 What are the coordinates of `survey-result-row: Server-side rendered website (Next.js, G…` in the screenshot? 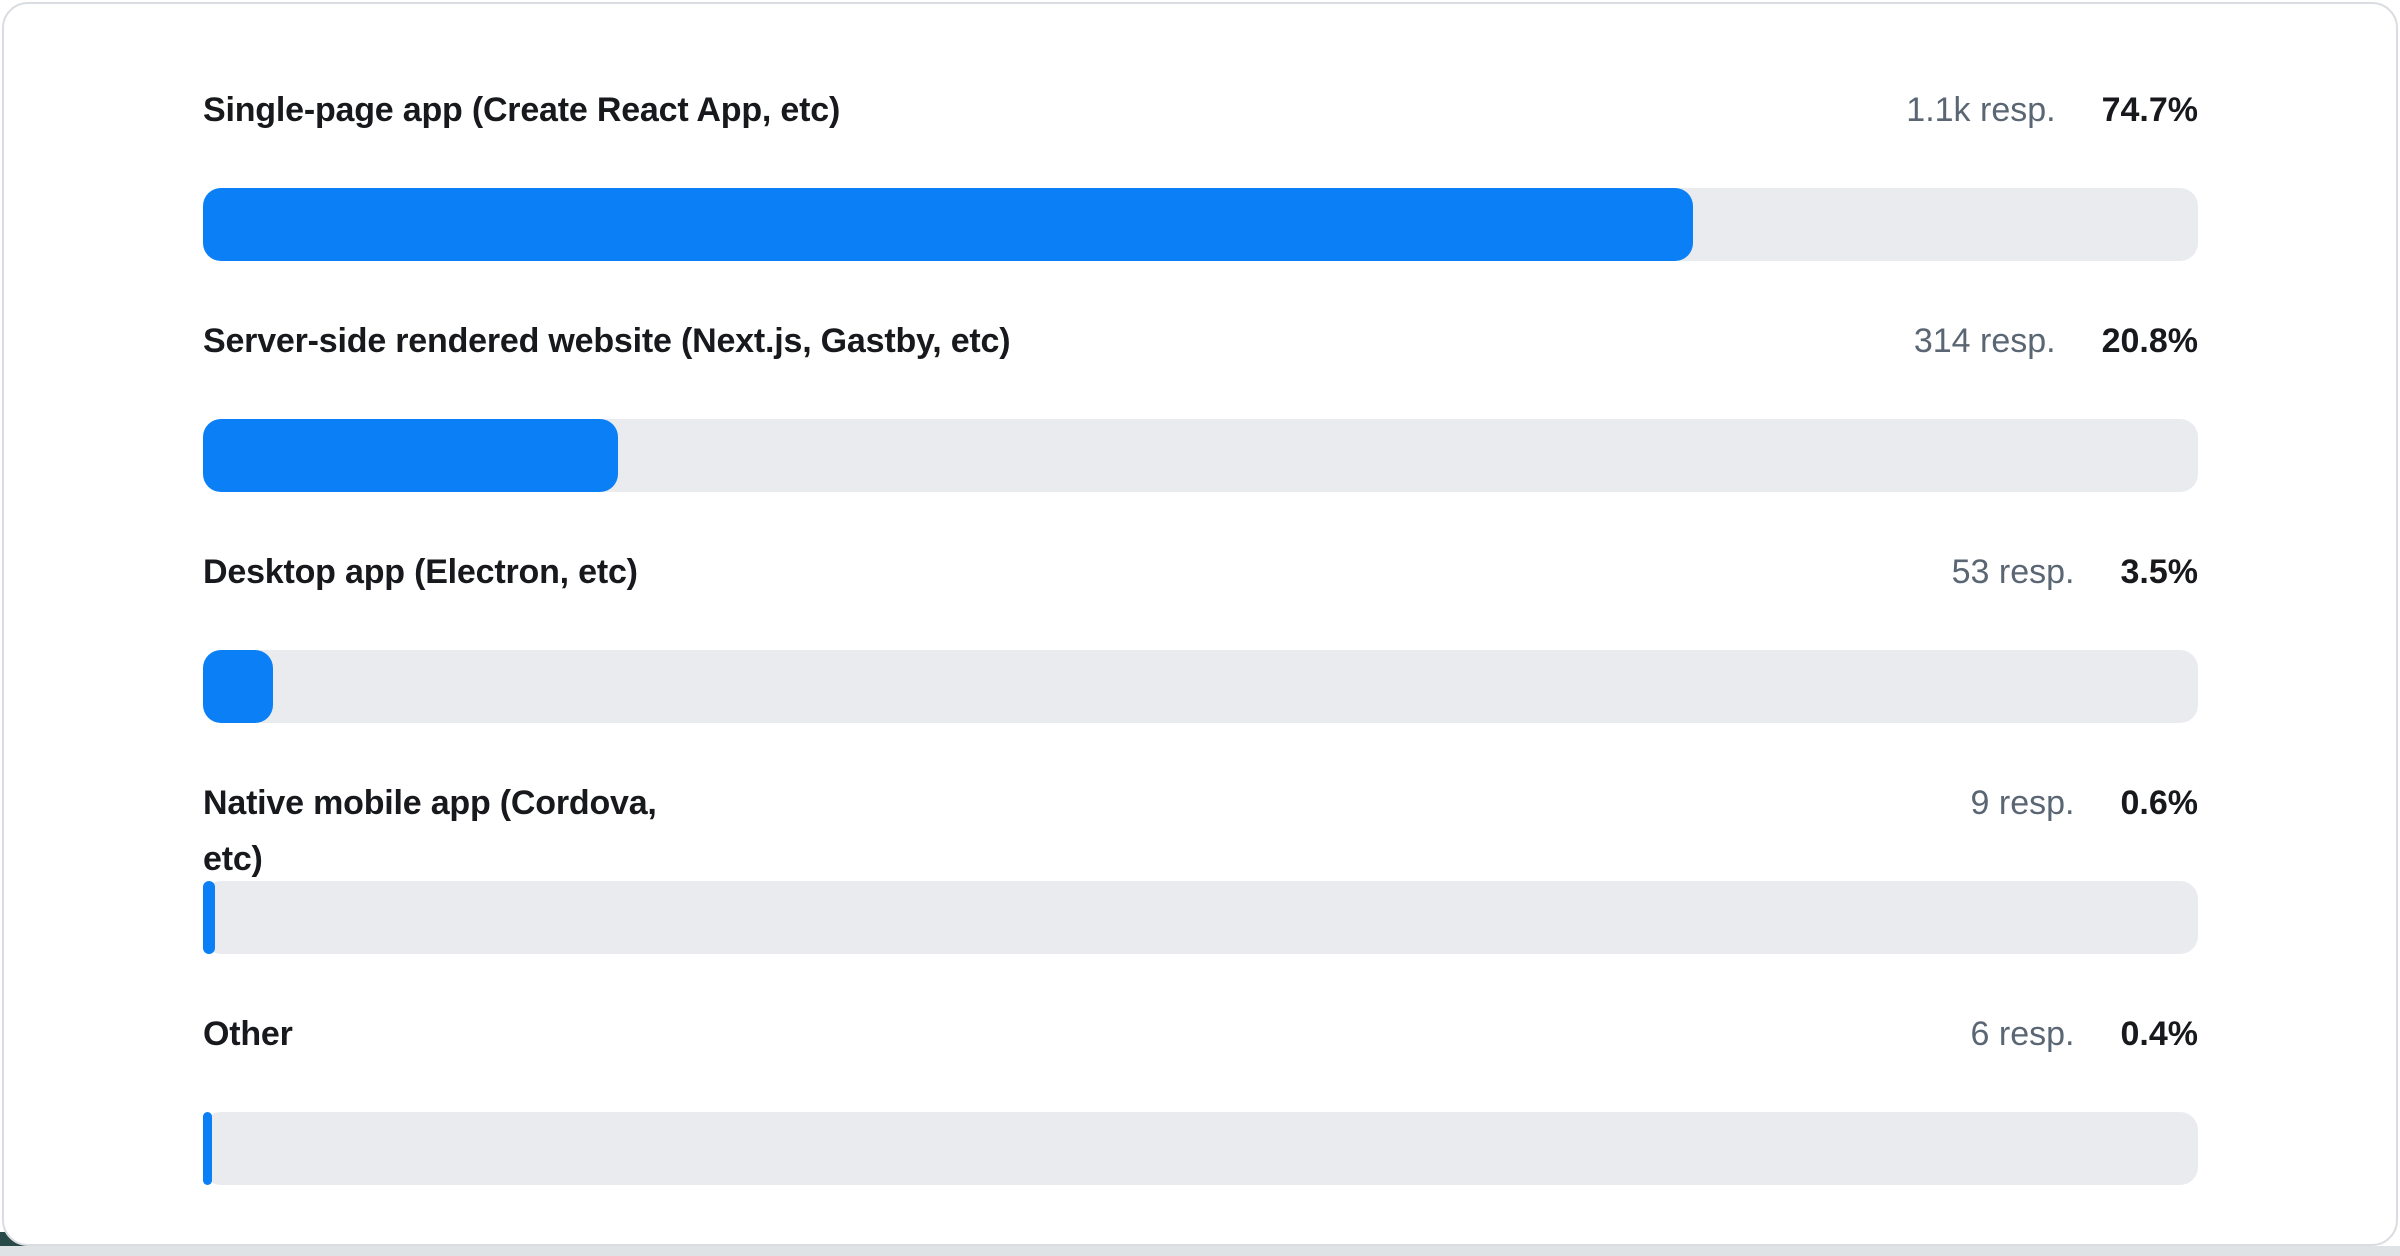 It's located at (1200, 402).